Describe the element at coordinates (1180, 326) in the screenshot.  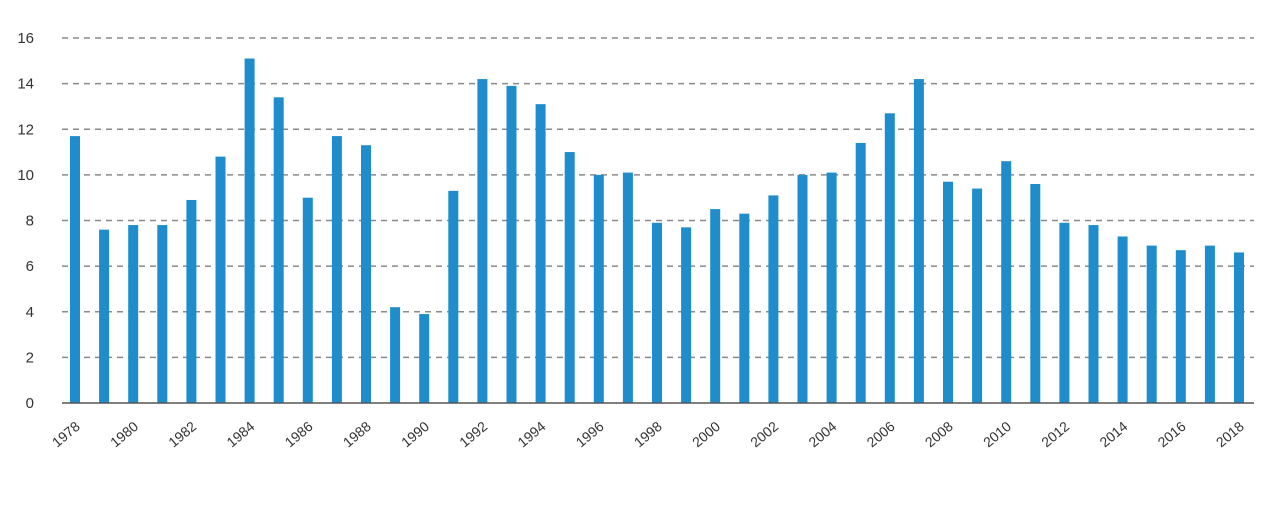
I see `bar-2016` at that location.